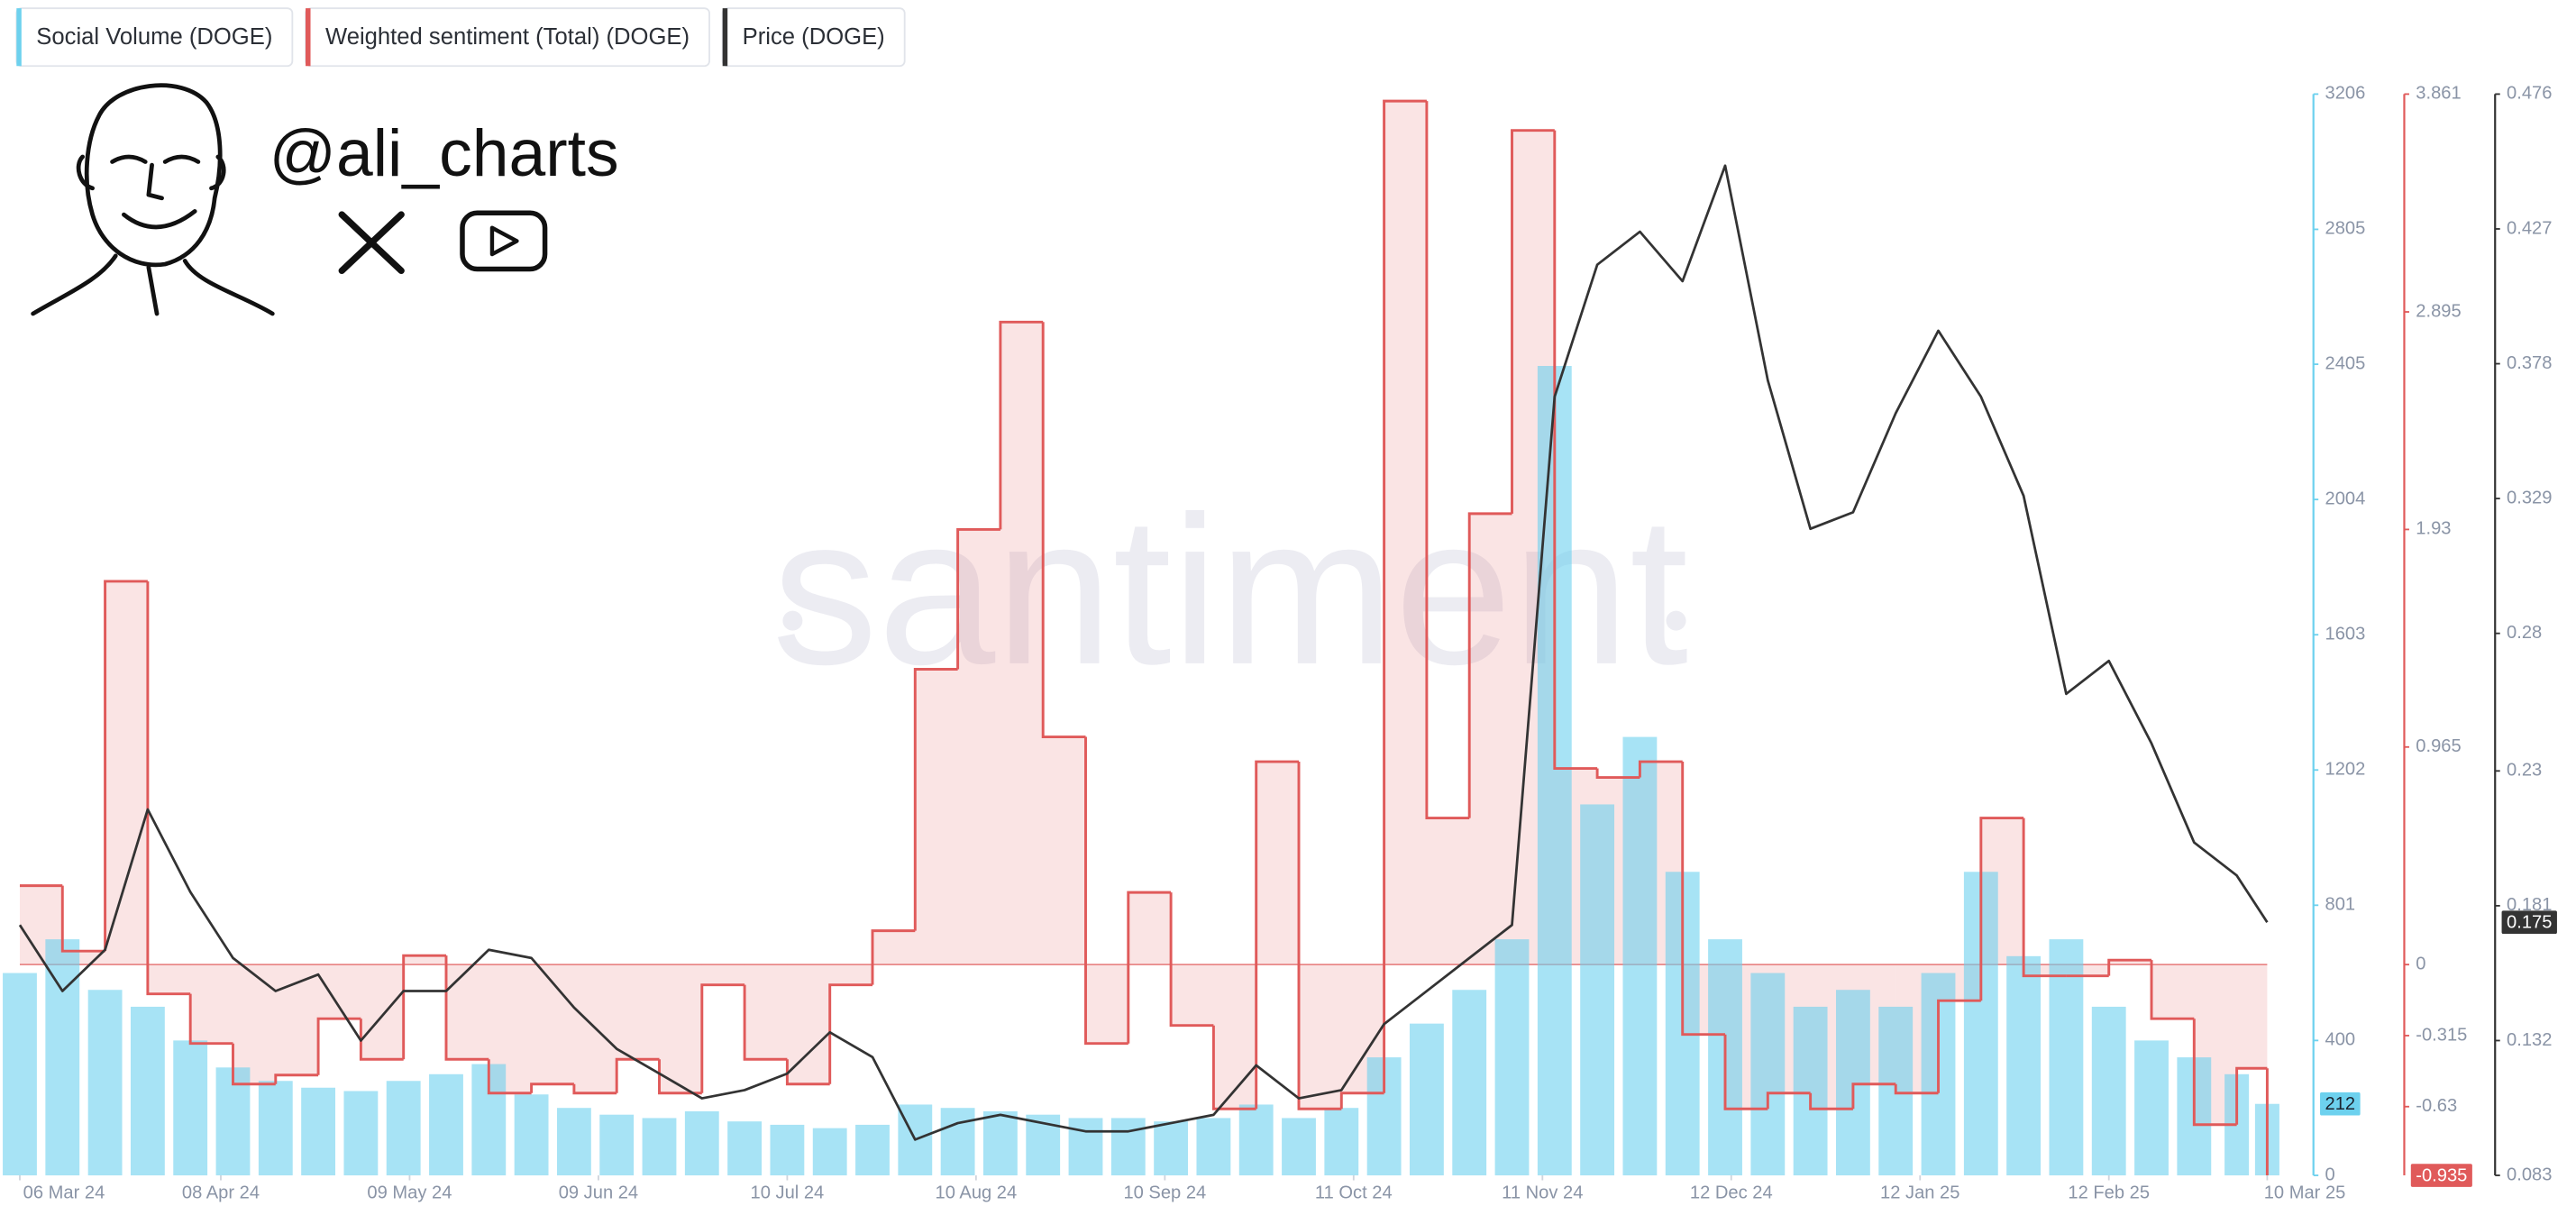  I want to click on avatar-head, so click(153, 175).